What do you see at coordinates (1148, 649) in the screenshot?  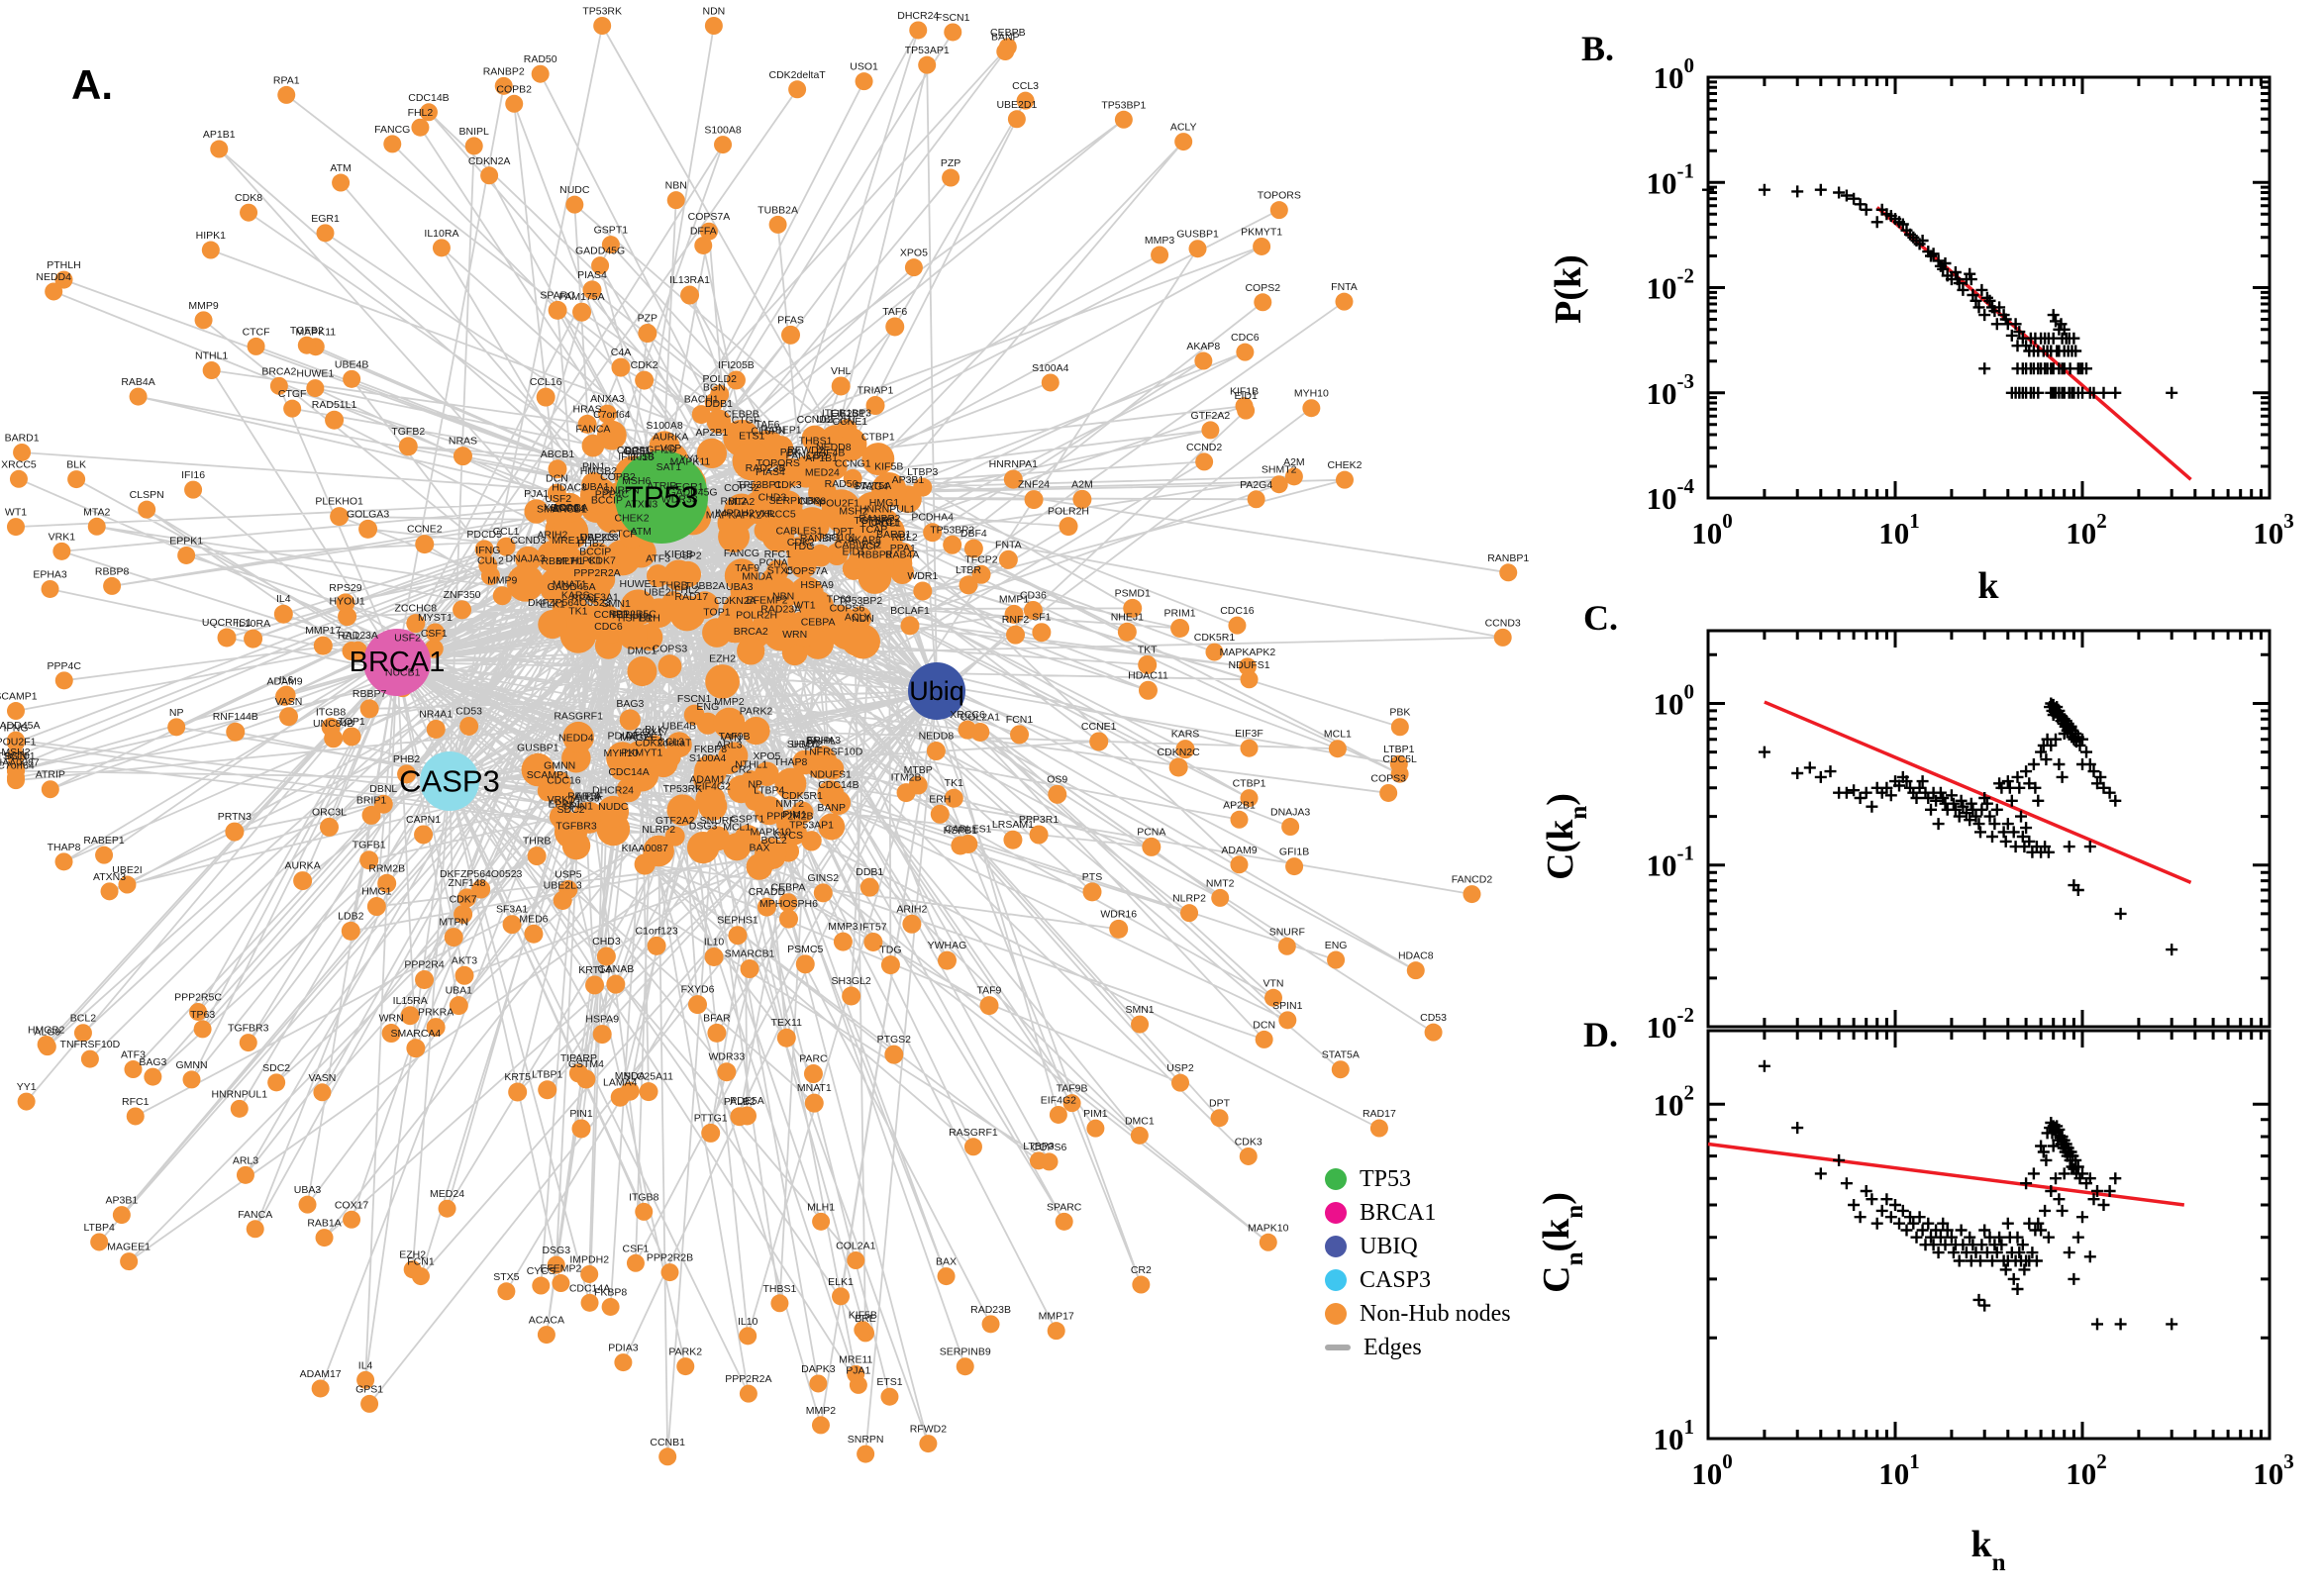 I see `svg-text: TKT` at bounding box center [1148, 649].